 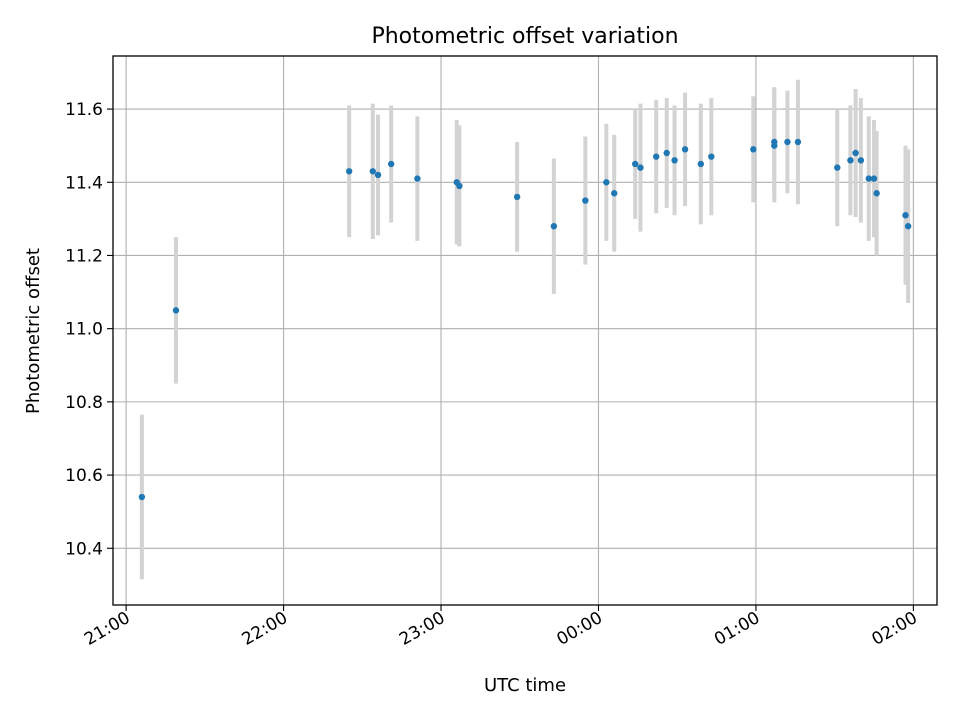 What do you see at coordinates (84, 476) in the screenshot?
I see `y-tick-label: 10.6` at bounding box center [84, 476].